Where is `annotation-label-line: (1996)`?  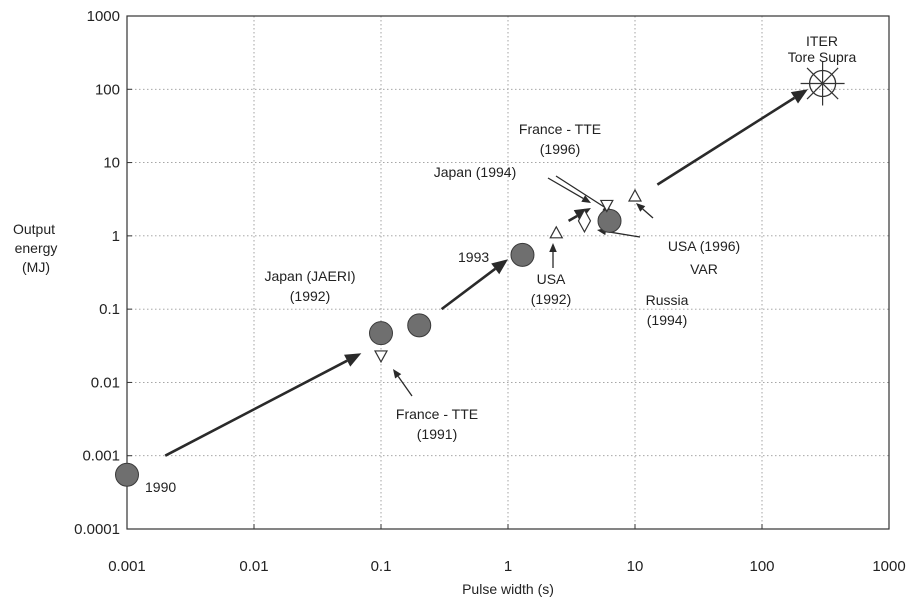
annotation-label-line: (1996) is located at coordinates (560, 149).